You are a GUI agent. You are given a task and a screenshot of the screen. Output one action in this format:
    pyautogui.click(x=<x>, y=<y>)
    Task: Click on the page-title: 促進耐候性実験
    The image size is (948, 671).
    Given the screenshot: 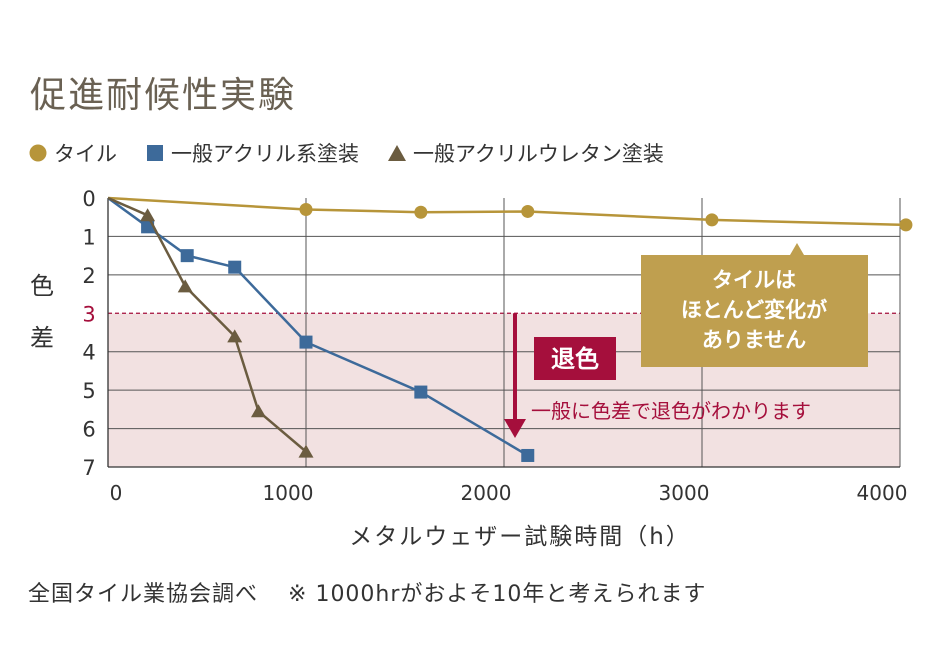 What is the action you would take?
    pyautogui.click(x=163, y=95)
    